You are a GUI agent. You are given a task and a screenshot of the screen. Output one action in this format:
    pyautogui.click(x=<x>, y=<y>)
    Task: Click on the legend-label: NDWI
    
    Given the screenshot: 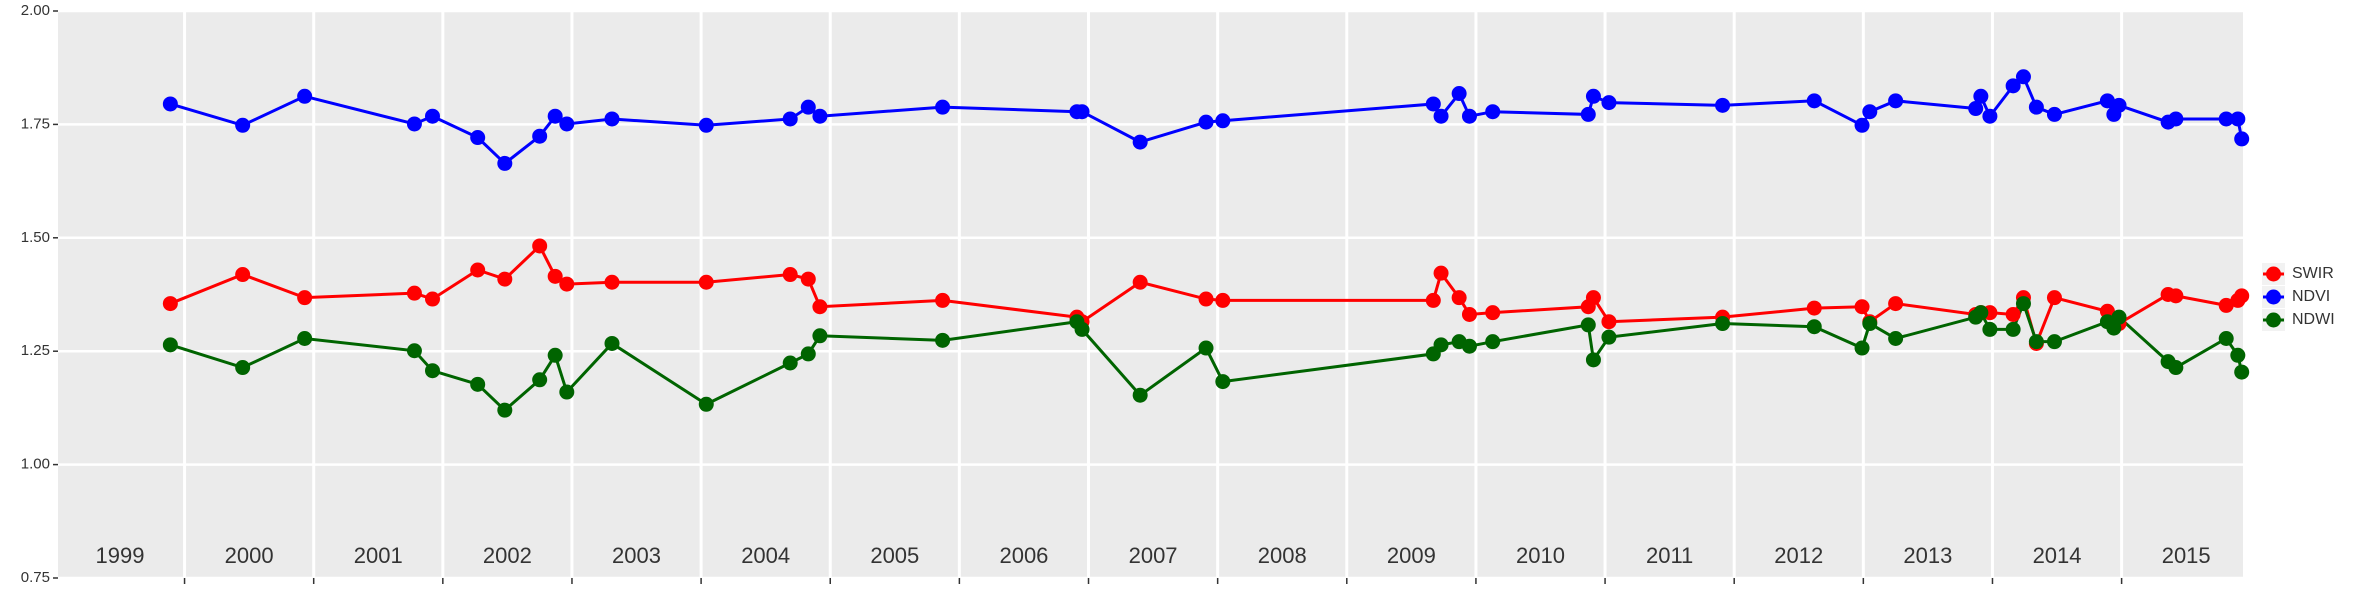 What is the action you would take?
    pyautogui.click(x=2313, y=319)
    